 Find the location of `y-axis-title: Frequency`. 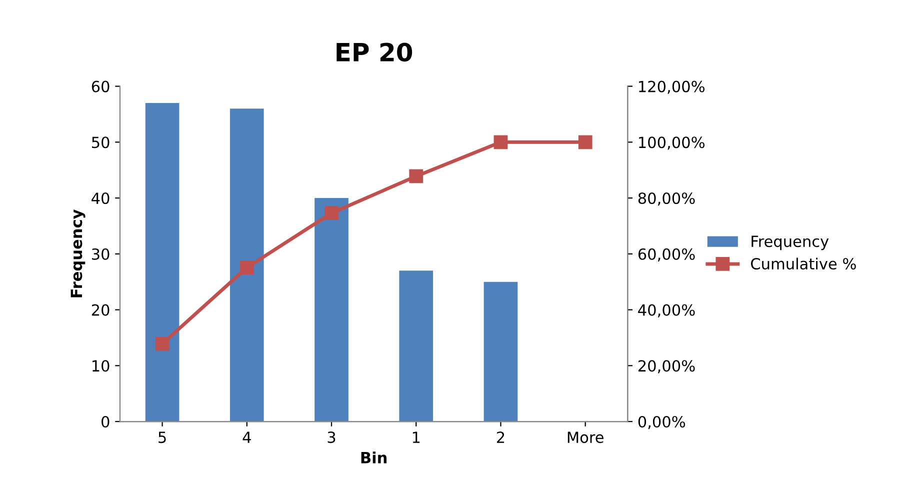

y-axis-title: Frequency is located at coordinates (78, 253).